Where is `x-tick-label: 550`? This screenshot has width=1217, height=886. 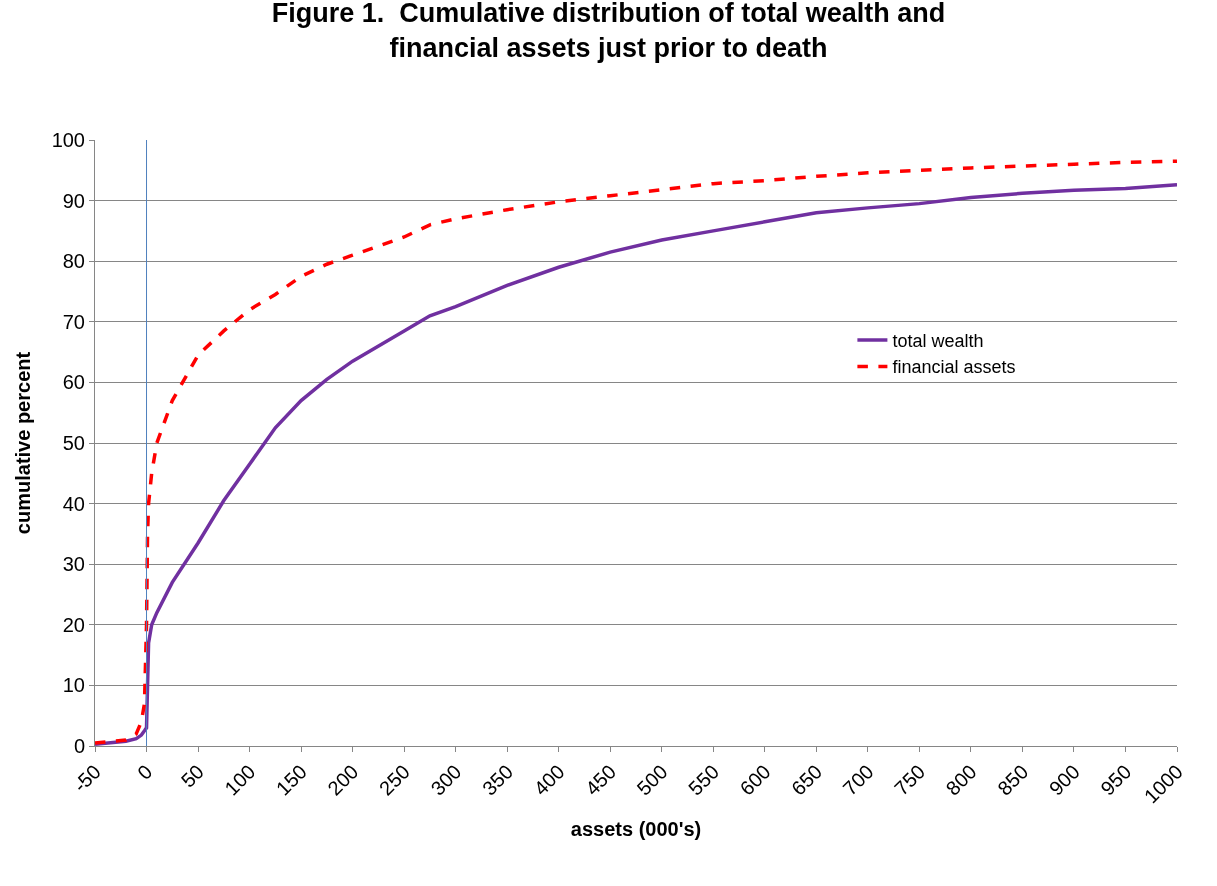
x-tick-label: 550 is located at coordinates (704, 780).